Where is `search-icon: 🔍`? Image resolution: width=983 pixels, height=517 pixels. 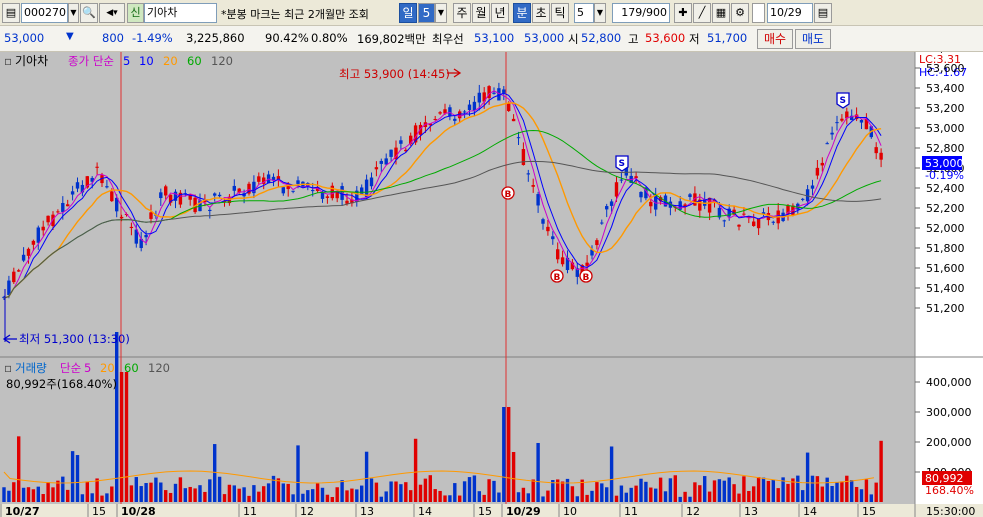 search-icon: 🔍 is located at coordinates (89, 13).